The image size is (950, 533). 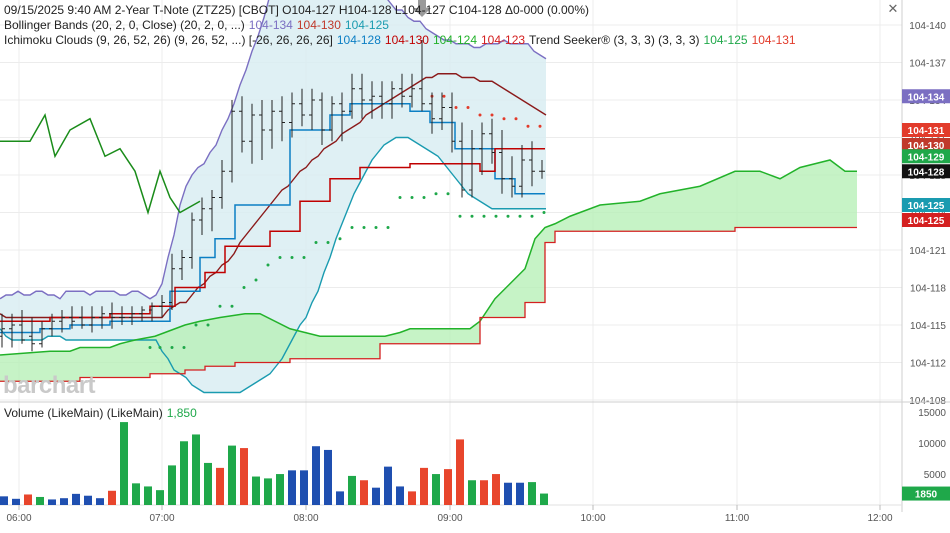 I want to click on trend-seeker-value-2: 104-131, so click(x=773, y=40).